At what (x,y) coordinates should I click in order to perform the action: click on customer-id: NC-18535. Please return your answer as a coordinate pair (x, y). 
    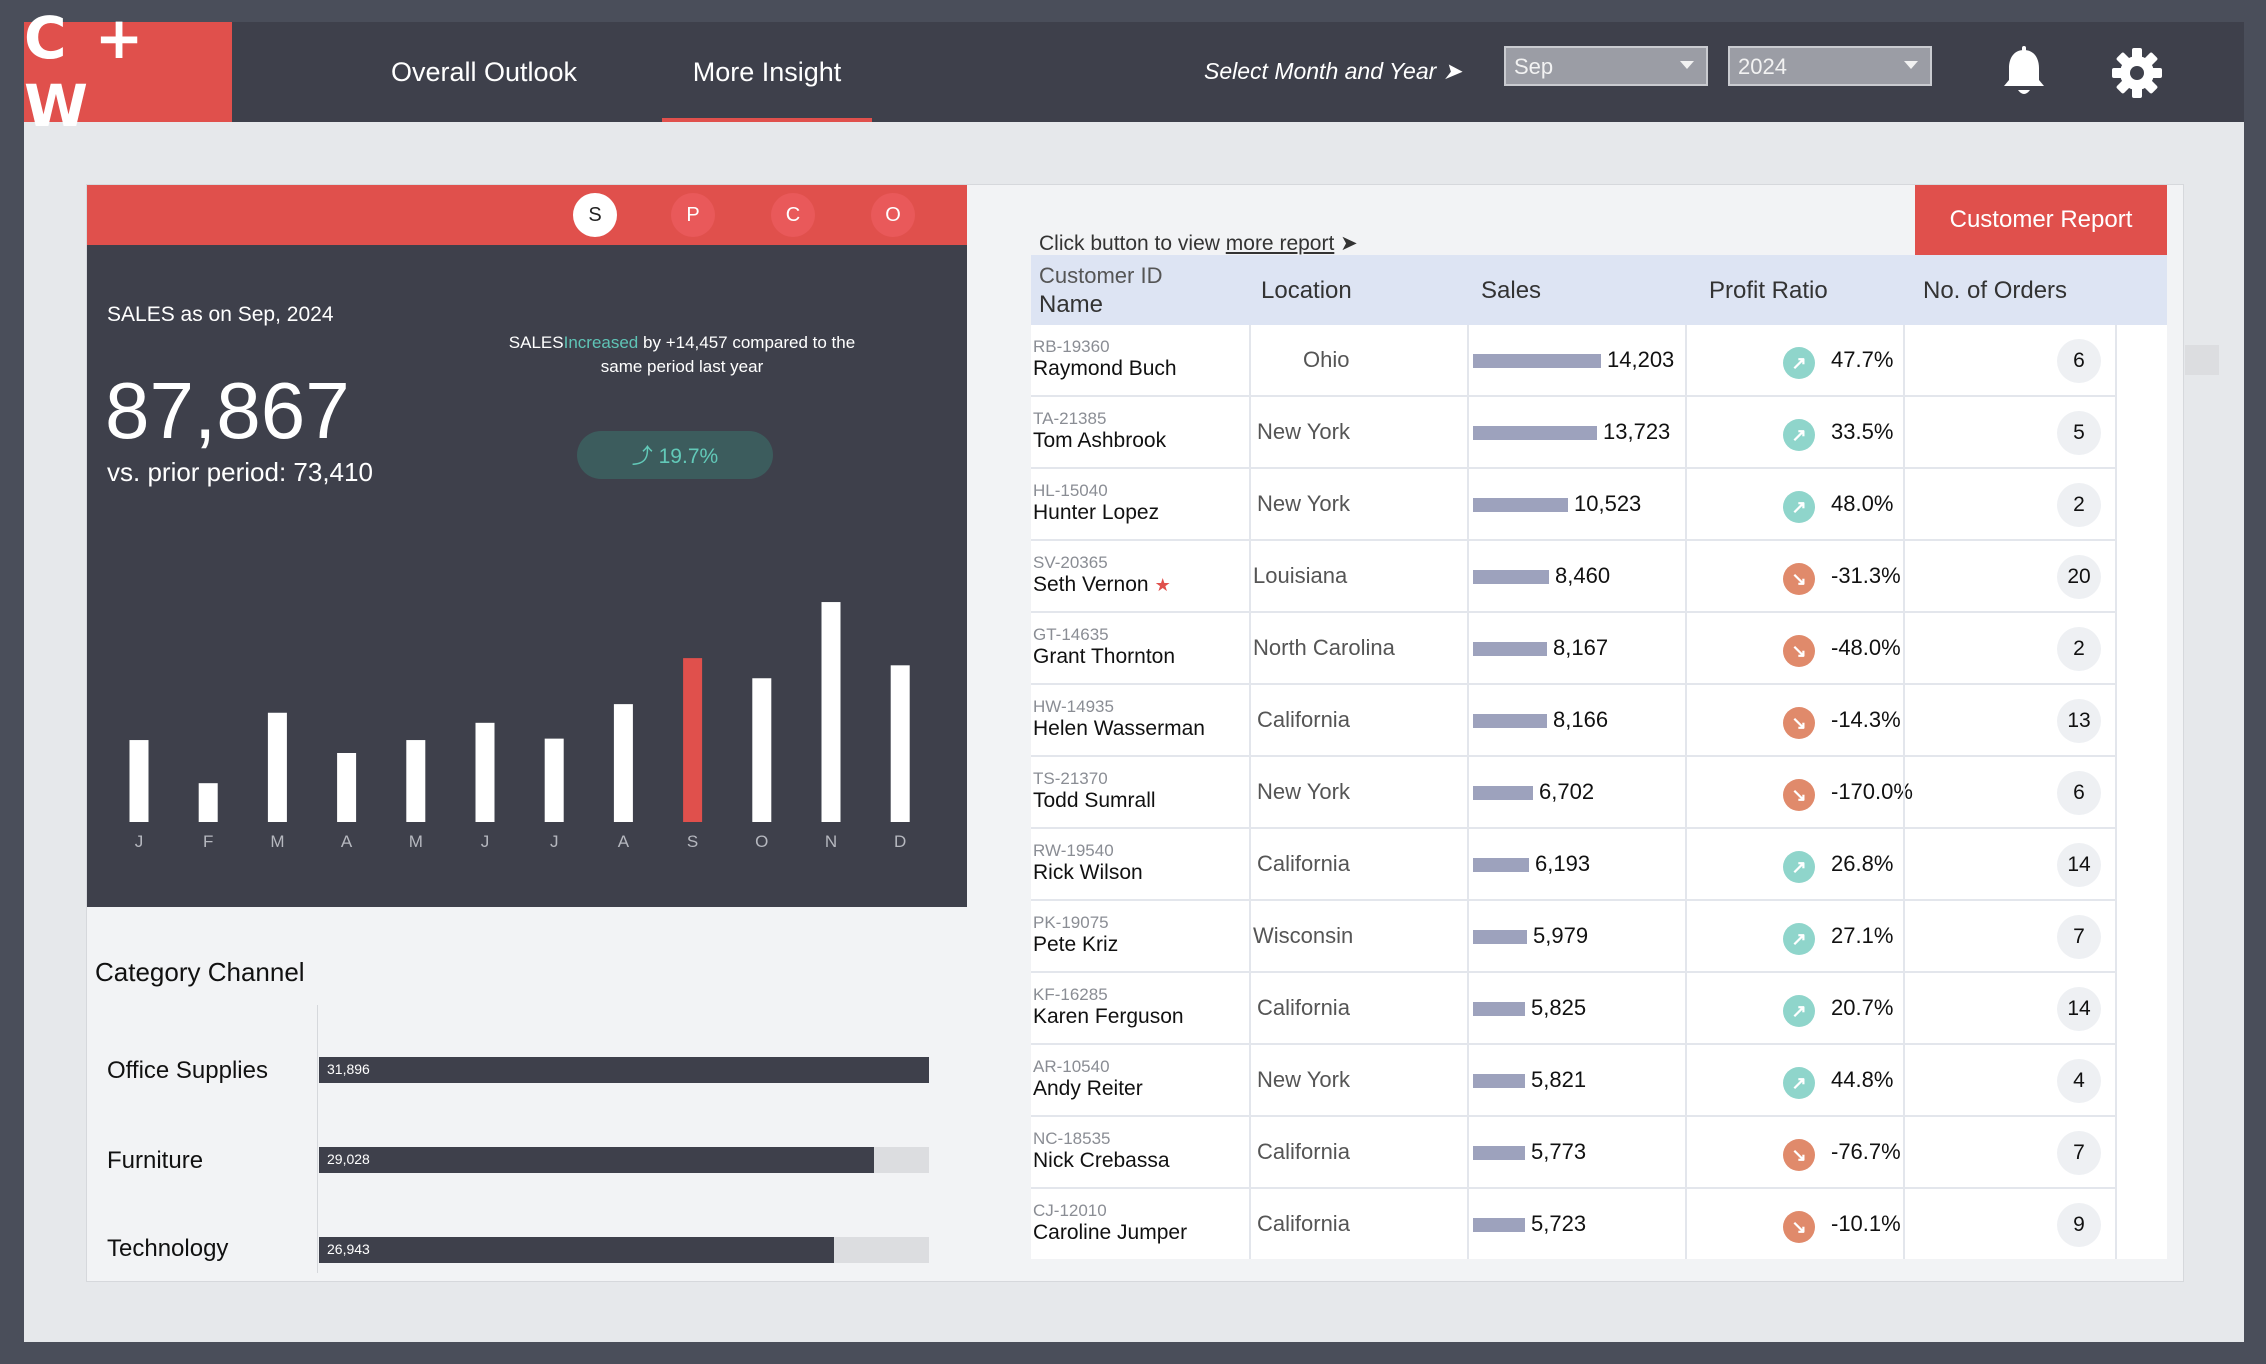
    Looking at the image, I should click on (1072, 1138).